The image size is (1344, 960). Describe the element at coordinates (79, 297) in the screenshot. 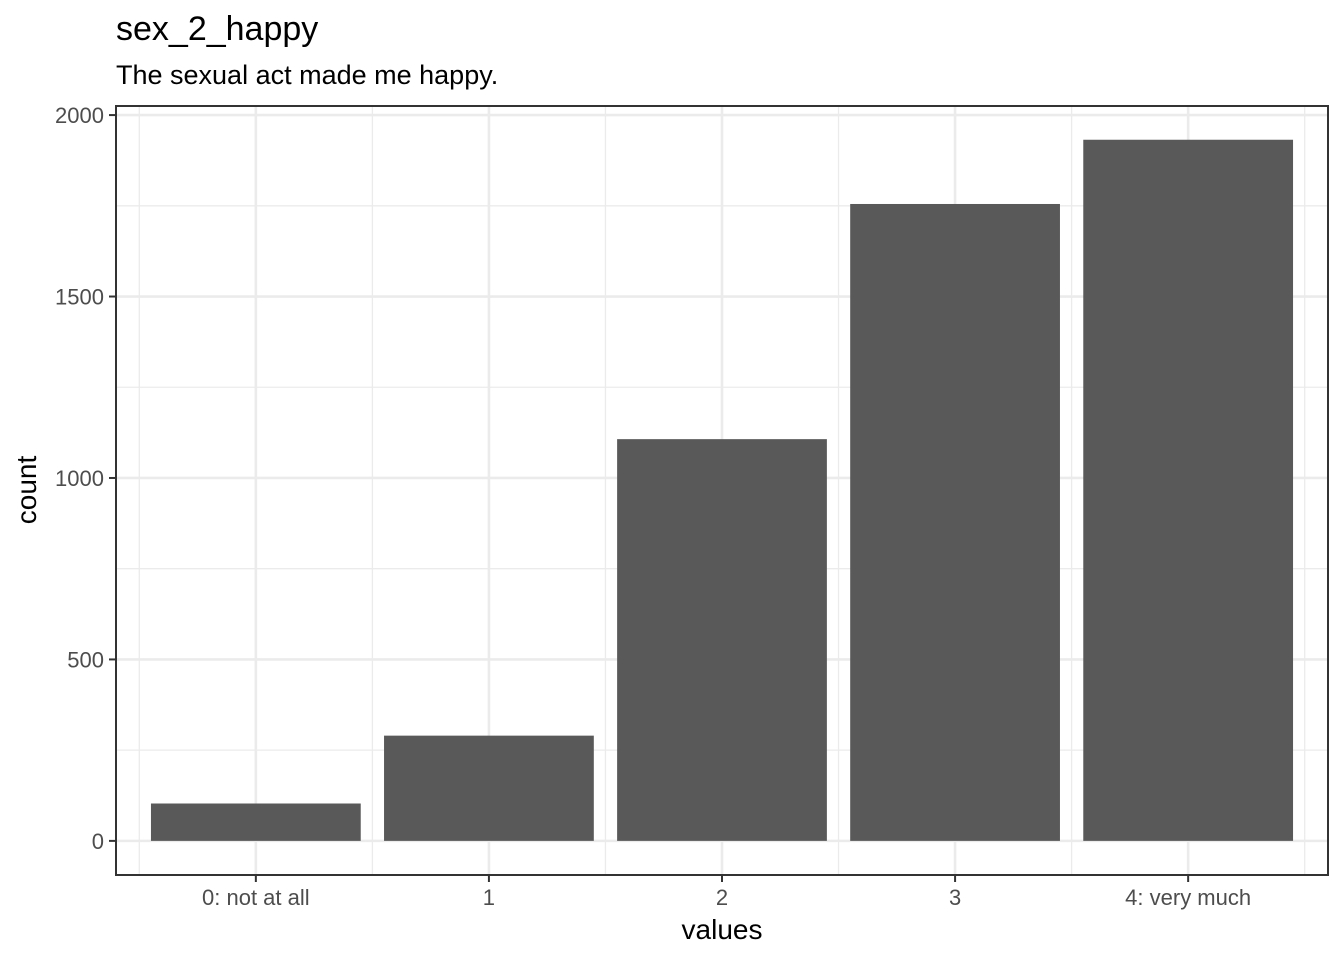

I see `y-tick-label: 1500` at that location.